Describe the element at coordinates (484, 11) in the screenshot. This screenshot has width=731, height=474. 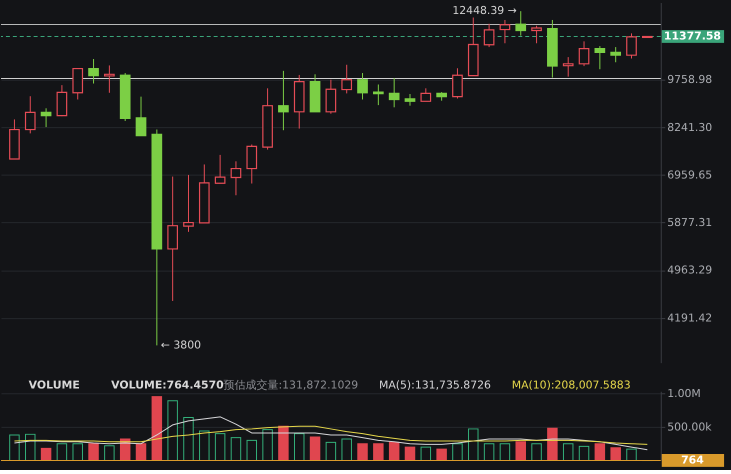
I see `annotation: 12448.39 →` at that location.